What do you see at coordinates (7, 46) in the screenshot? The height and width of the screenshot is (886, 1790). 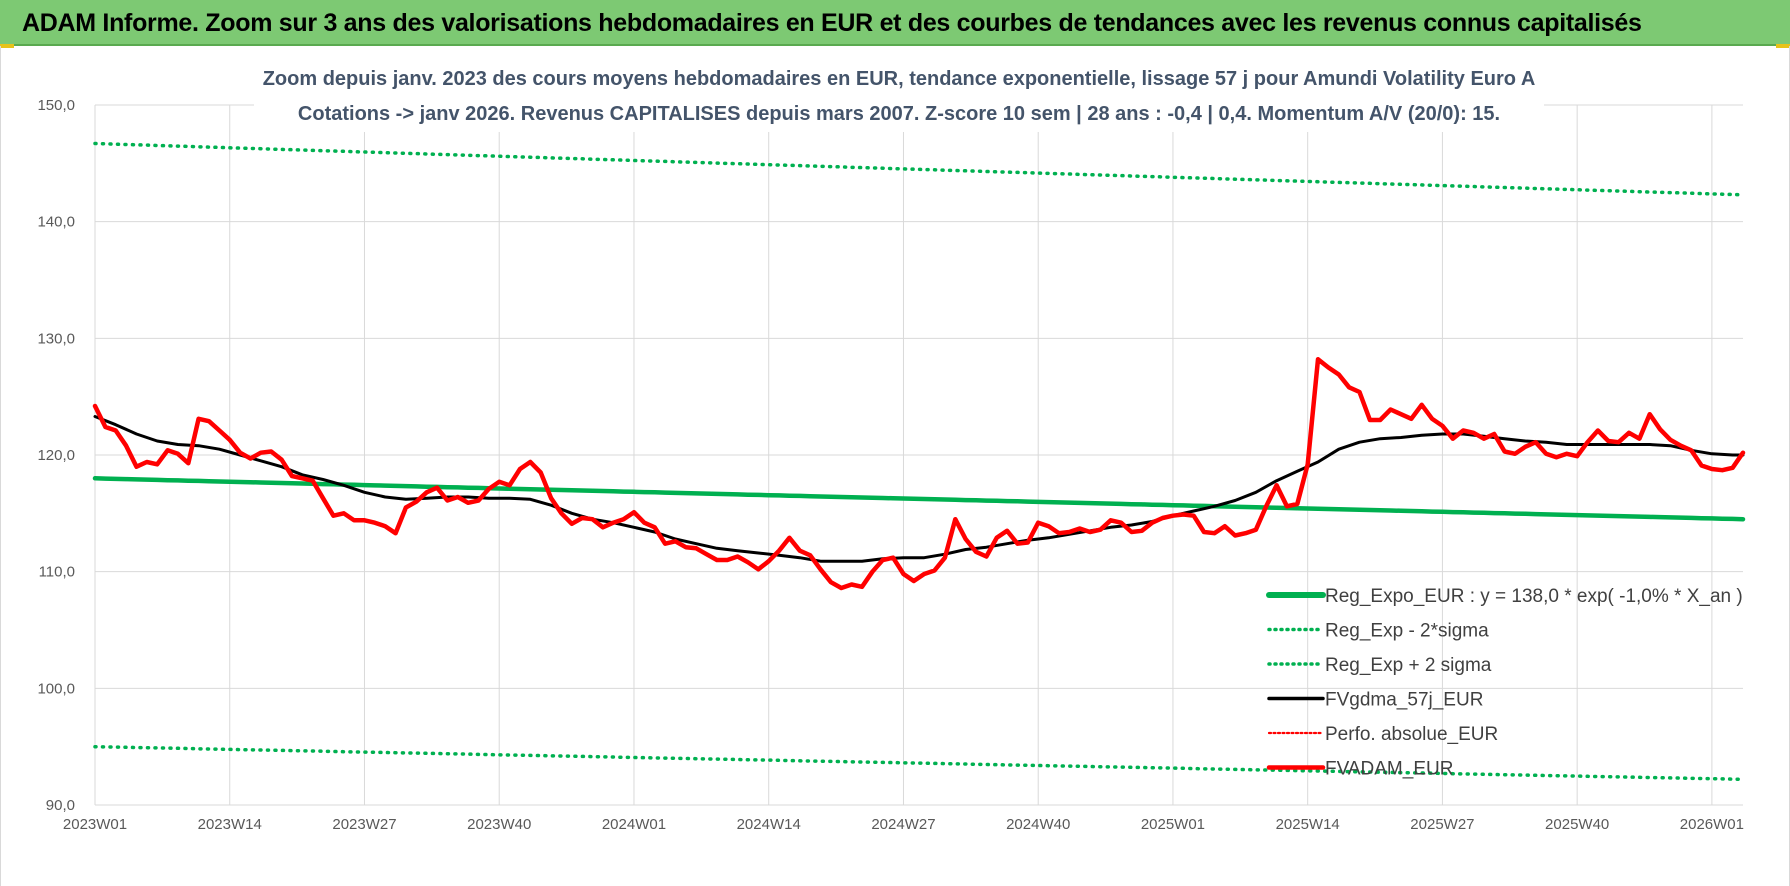 I see `corner-marker-left` at bounding box center [7, 46].